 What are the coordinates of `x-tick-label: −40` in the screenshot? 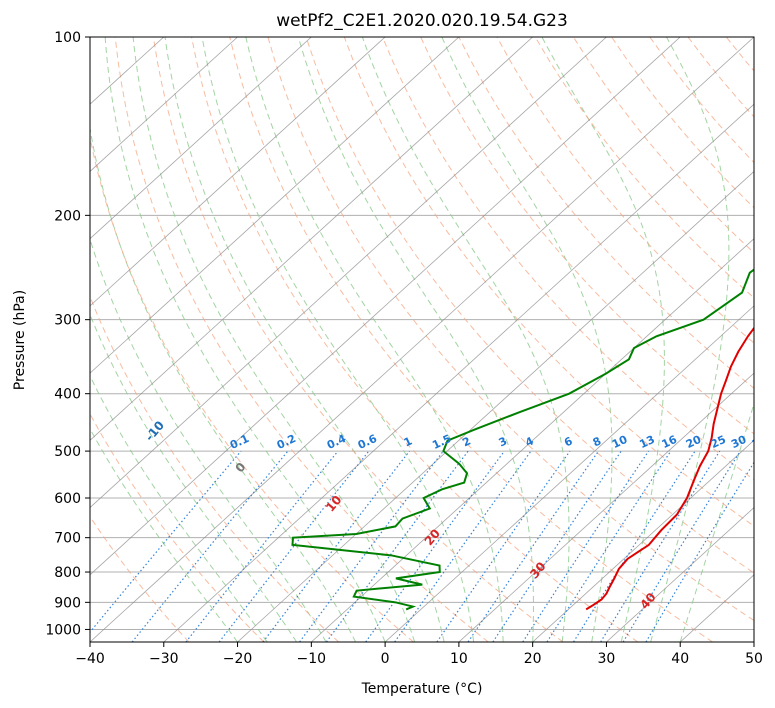 It's located at (90, 659).